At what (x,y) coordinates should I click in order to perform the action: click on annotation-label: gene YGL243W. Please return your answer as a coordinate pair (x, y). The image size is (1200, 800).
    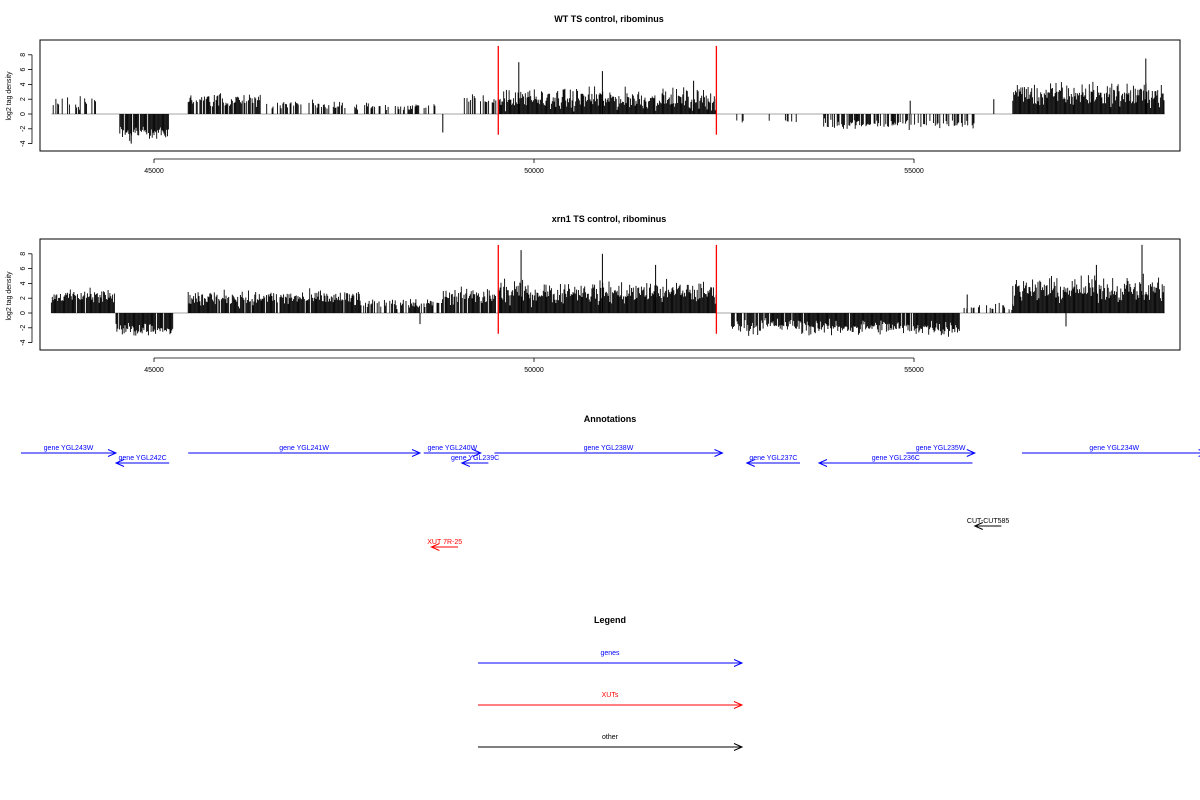
    Looking at the image, I should click on (69, 448).